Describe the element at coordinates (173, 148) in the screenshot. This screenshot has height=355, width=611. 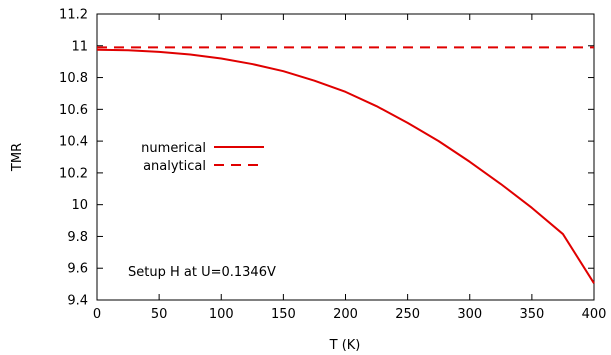
I see `legend-label-numerical: numerical` at that location.